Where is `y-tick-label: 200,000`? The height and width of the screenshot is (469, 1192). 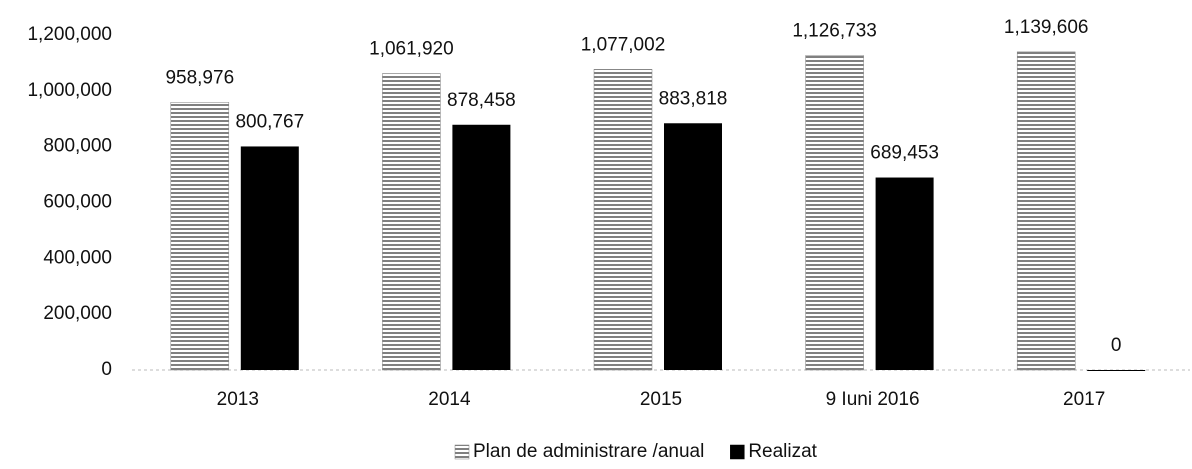 y-tick-label: 200,000 is located at coordinates (77, 313).